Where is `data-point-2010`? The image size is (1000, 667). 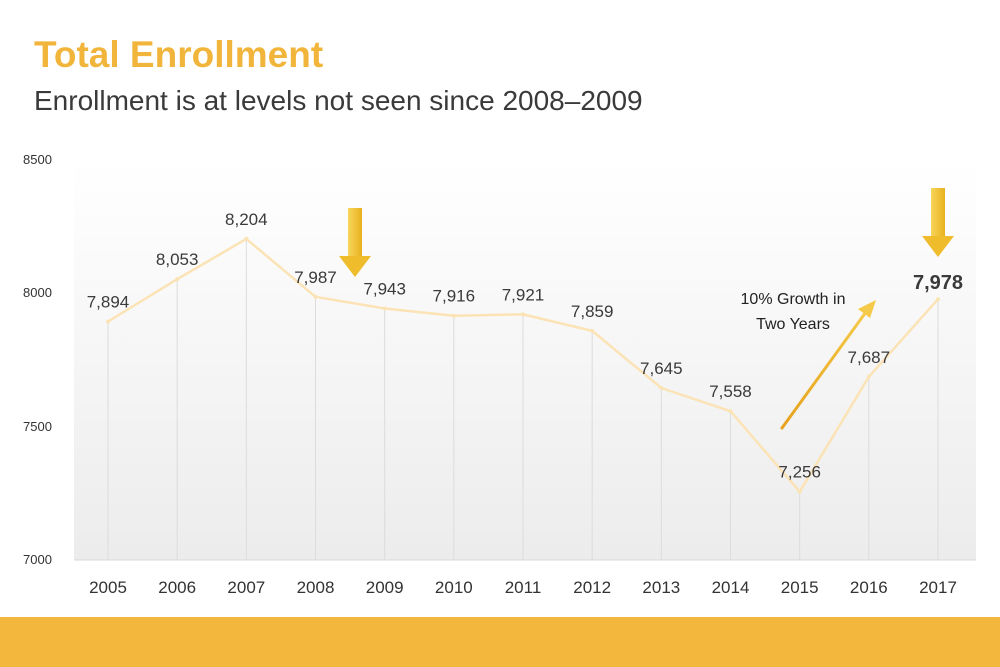
data-point-2010 is located at coordinates (453, 315).